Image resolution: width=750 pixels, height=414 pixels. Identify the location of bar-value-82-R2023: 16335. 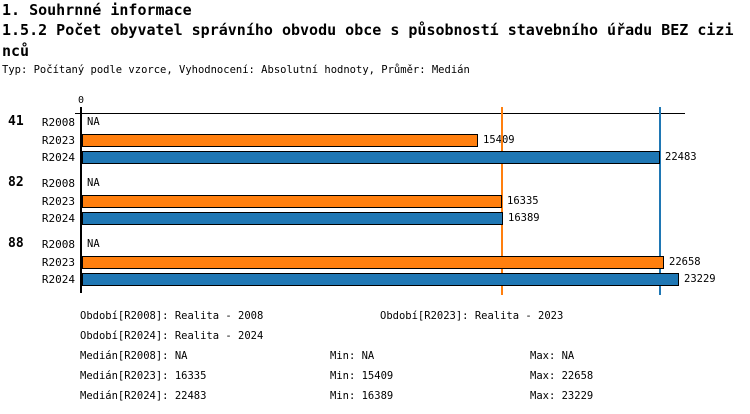
(523, 201).